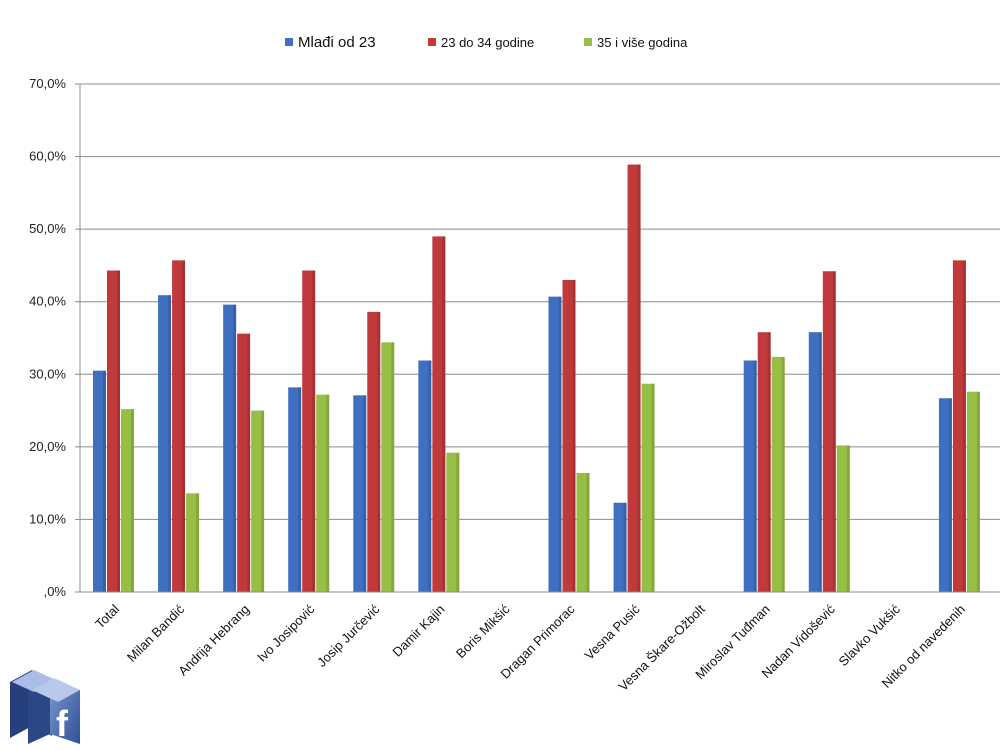 The image size is (1000, 750). I want to click on y-tick-label: 30,0%, so click(47, 373).